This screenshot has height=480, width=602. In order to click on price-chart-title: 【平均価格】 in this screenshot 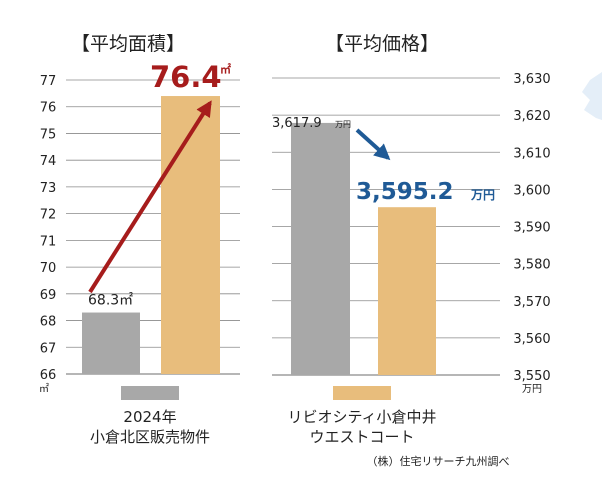, I will do `click(382, 44)`.